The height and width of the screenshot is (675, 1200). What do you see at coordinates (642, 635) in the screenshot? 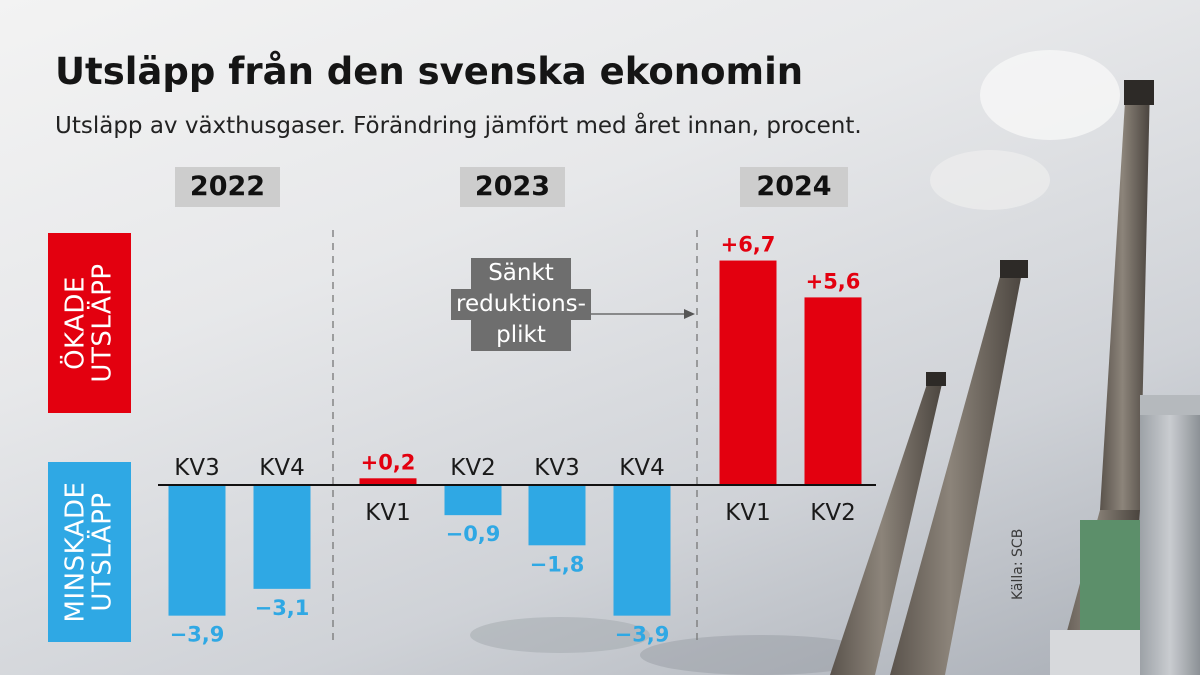
I see `value-label-2023-kv4: −3,9` at bounding box center [642, 635].